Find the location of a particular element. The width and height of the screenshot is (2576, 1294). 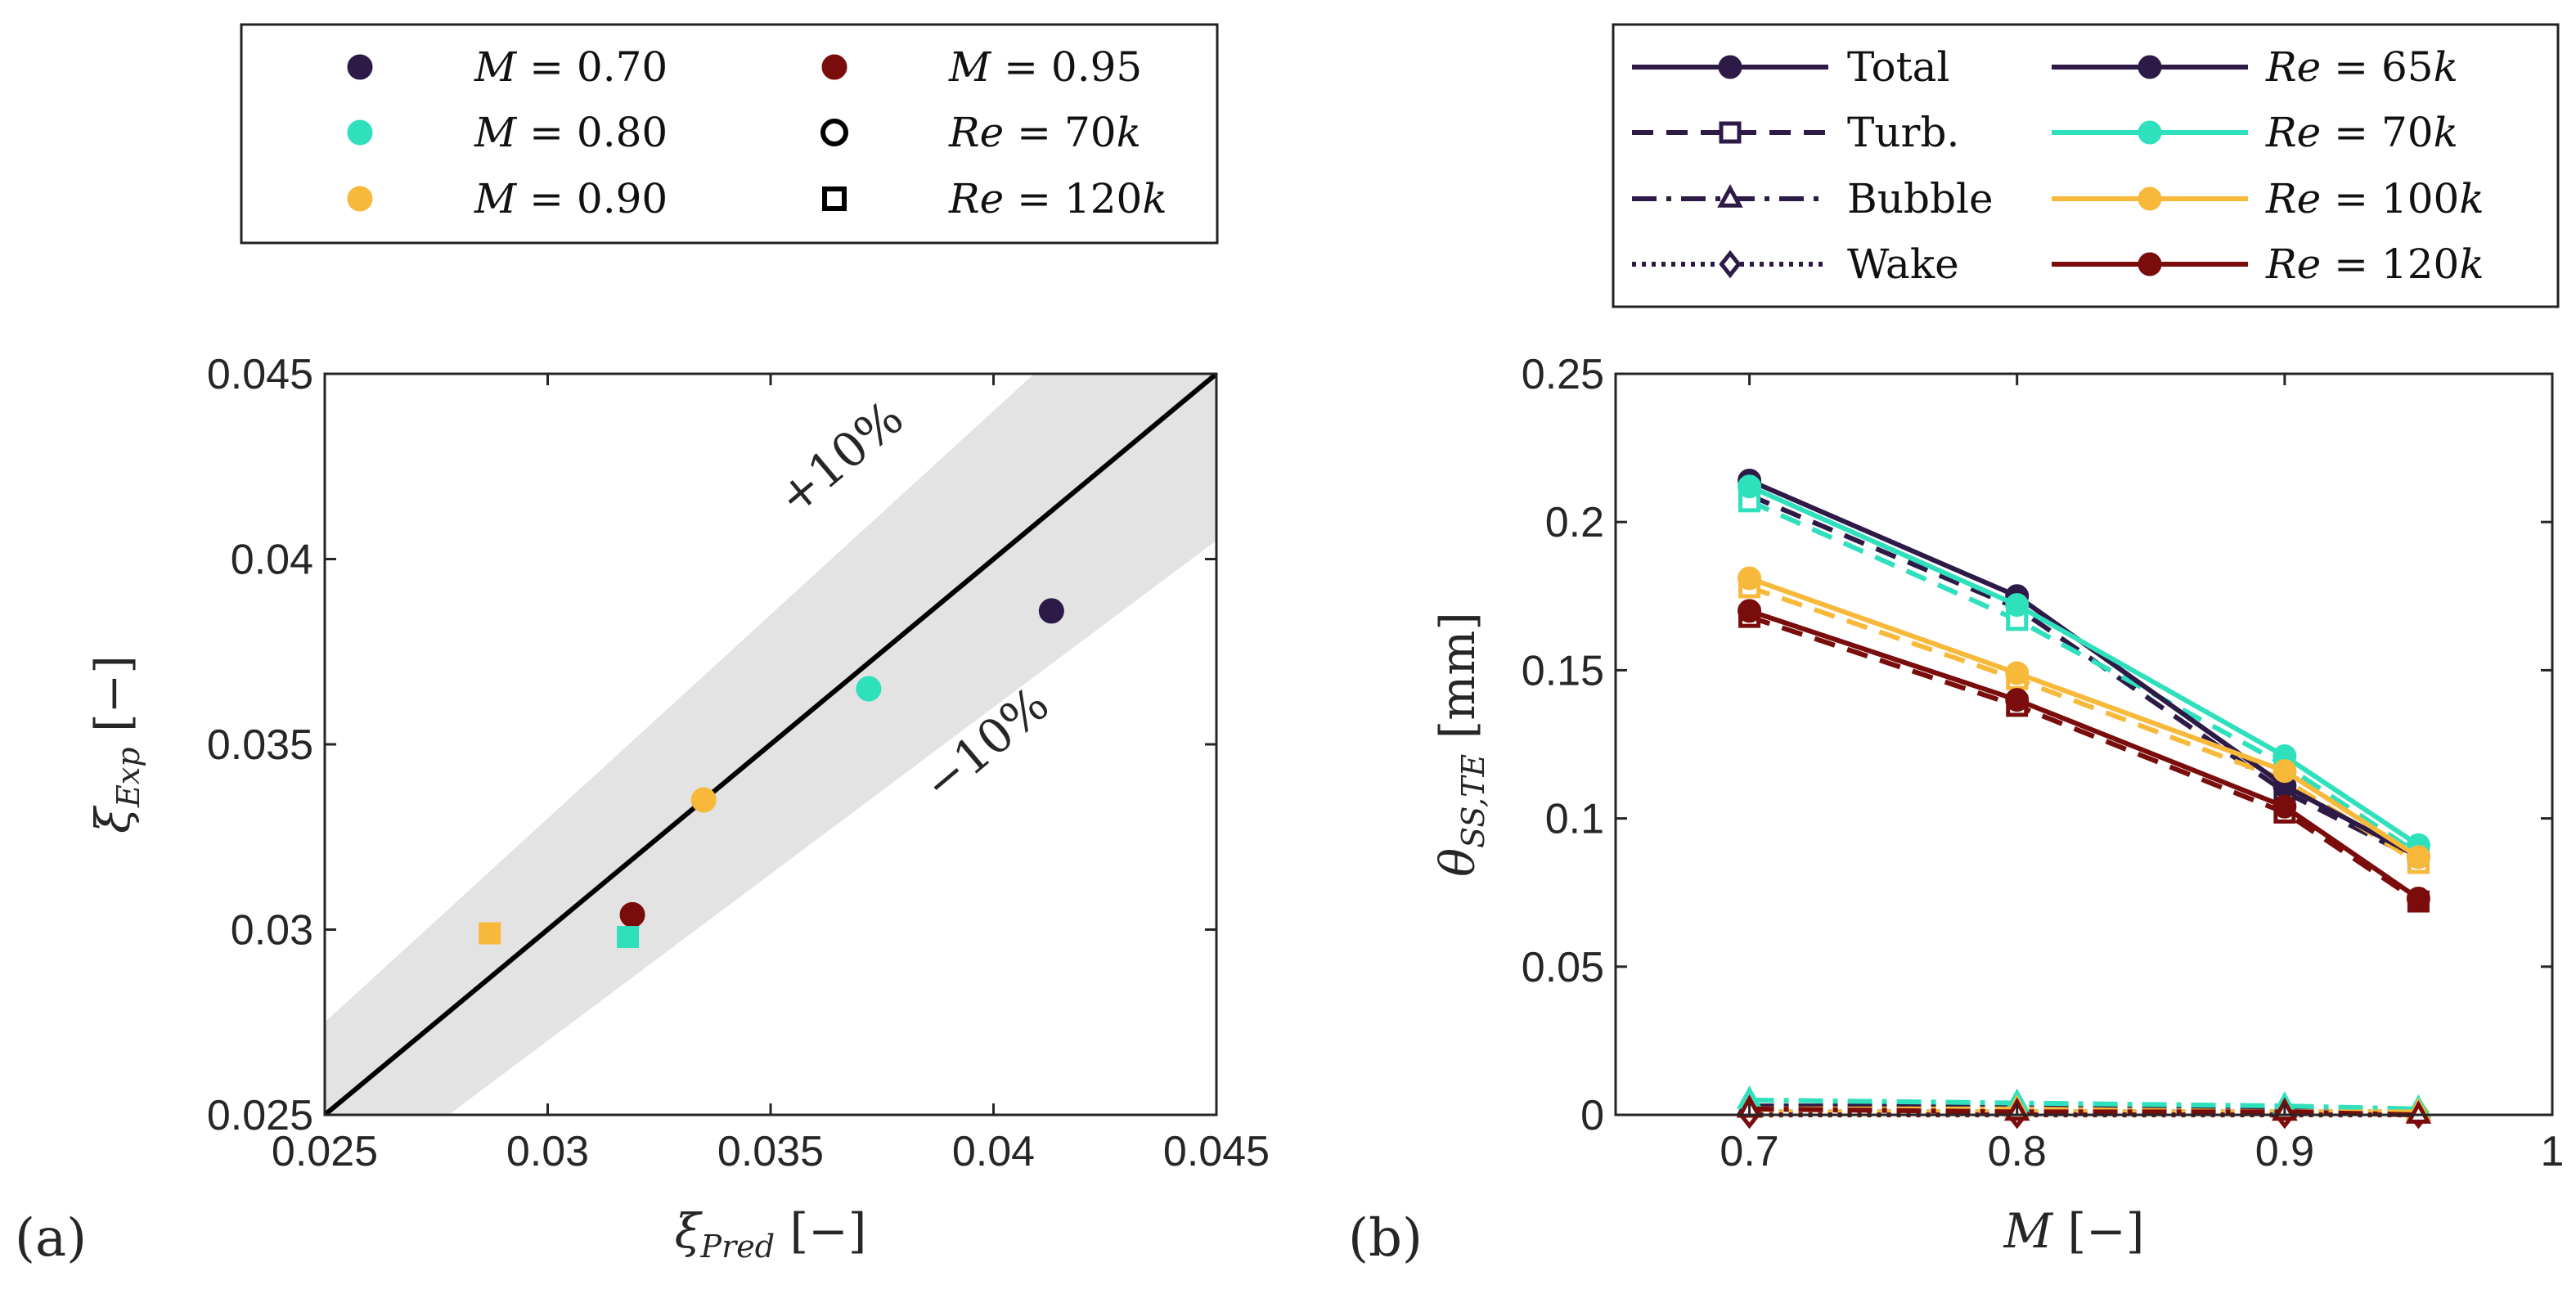

legend-b-series-label-1: Re = 65k is located at coordinates (2361, 67).